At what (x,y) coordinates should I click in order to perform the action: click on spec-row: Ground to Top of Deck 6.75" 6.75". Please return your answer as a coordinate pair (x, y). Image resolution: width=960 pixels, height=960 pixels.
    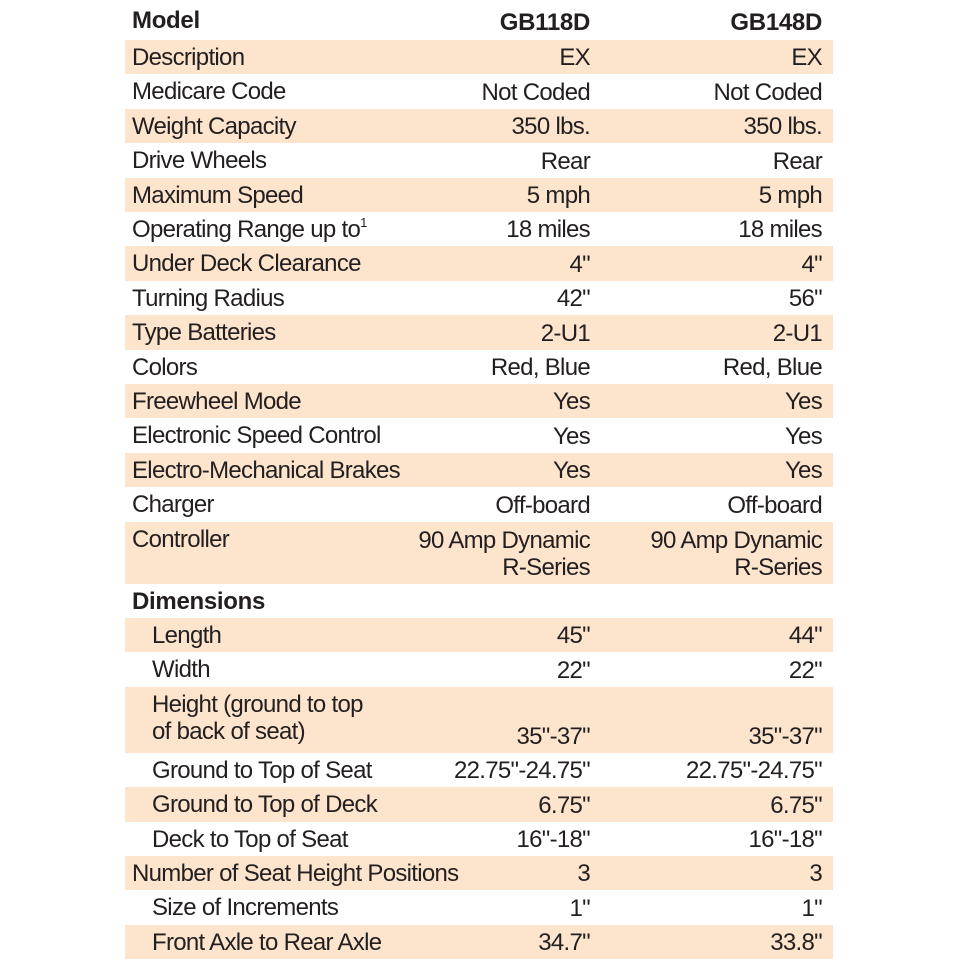
    Looking at the image, I should click on (479, 804).